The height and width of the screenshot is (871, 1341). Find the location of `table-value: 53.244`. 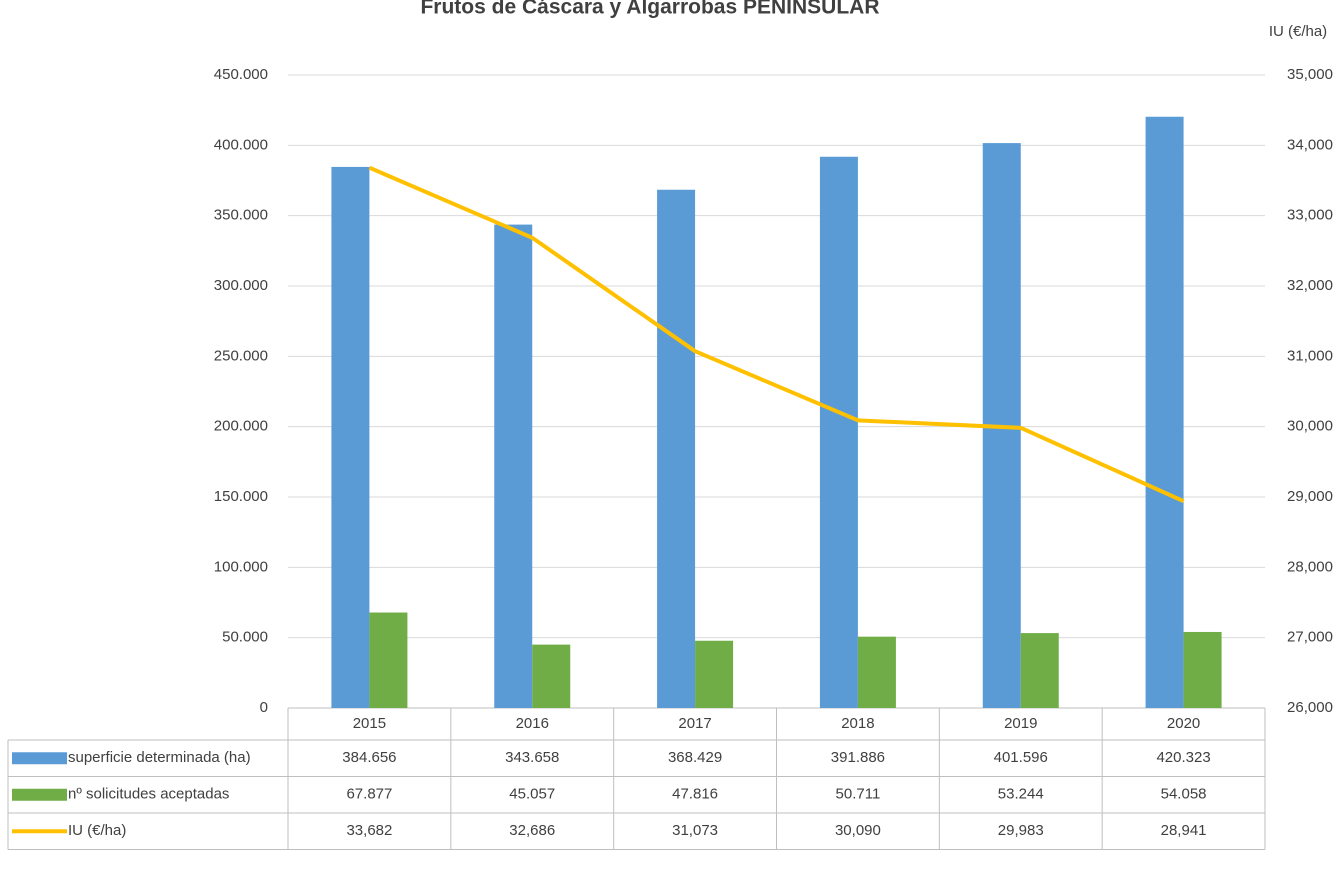

table-value: 53.244 is located at coordinates (1021, 794).